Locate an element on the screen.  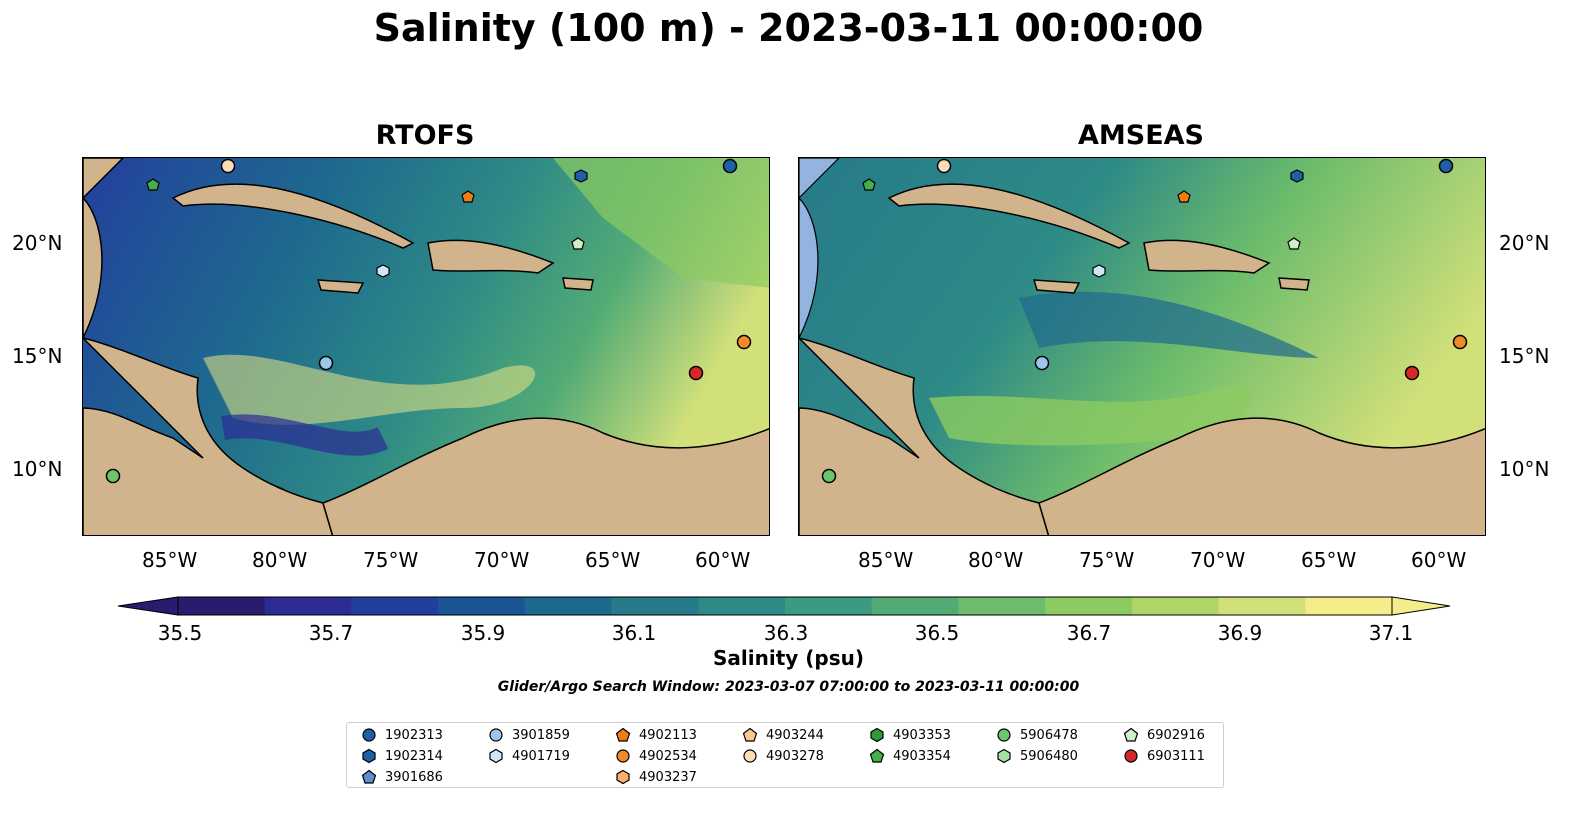
legend-label: 4901719 is located at coordinates (541, 756).